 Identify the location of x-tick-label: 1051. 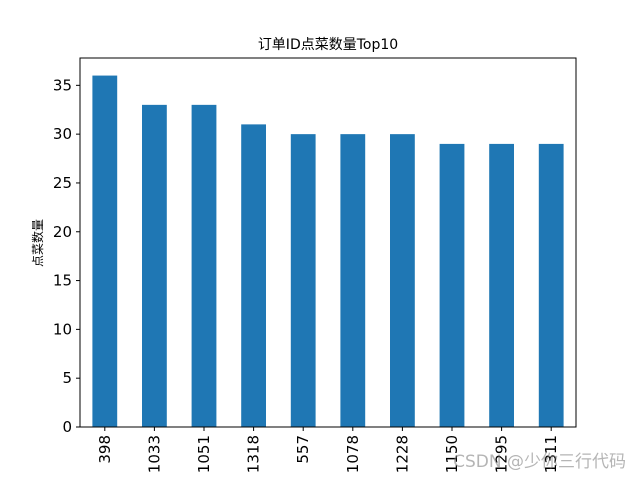
(204, 454).